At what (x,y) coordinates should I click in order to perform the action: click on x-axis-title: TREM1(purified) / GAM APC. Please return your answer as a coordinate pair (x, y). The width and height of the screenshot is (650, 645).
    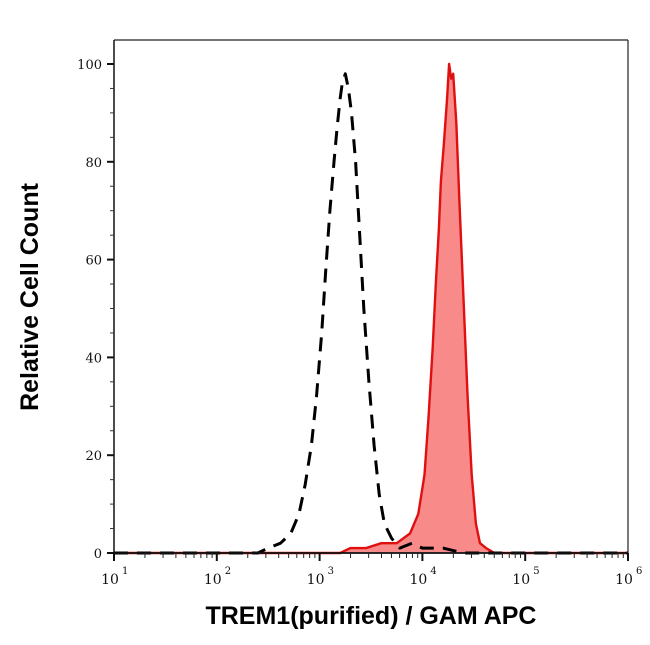
    Looking at the image, I should click on (370, 616).